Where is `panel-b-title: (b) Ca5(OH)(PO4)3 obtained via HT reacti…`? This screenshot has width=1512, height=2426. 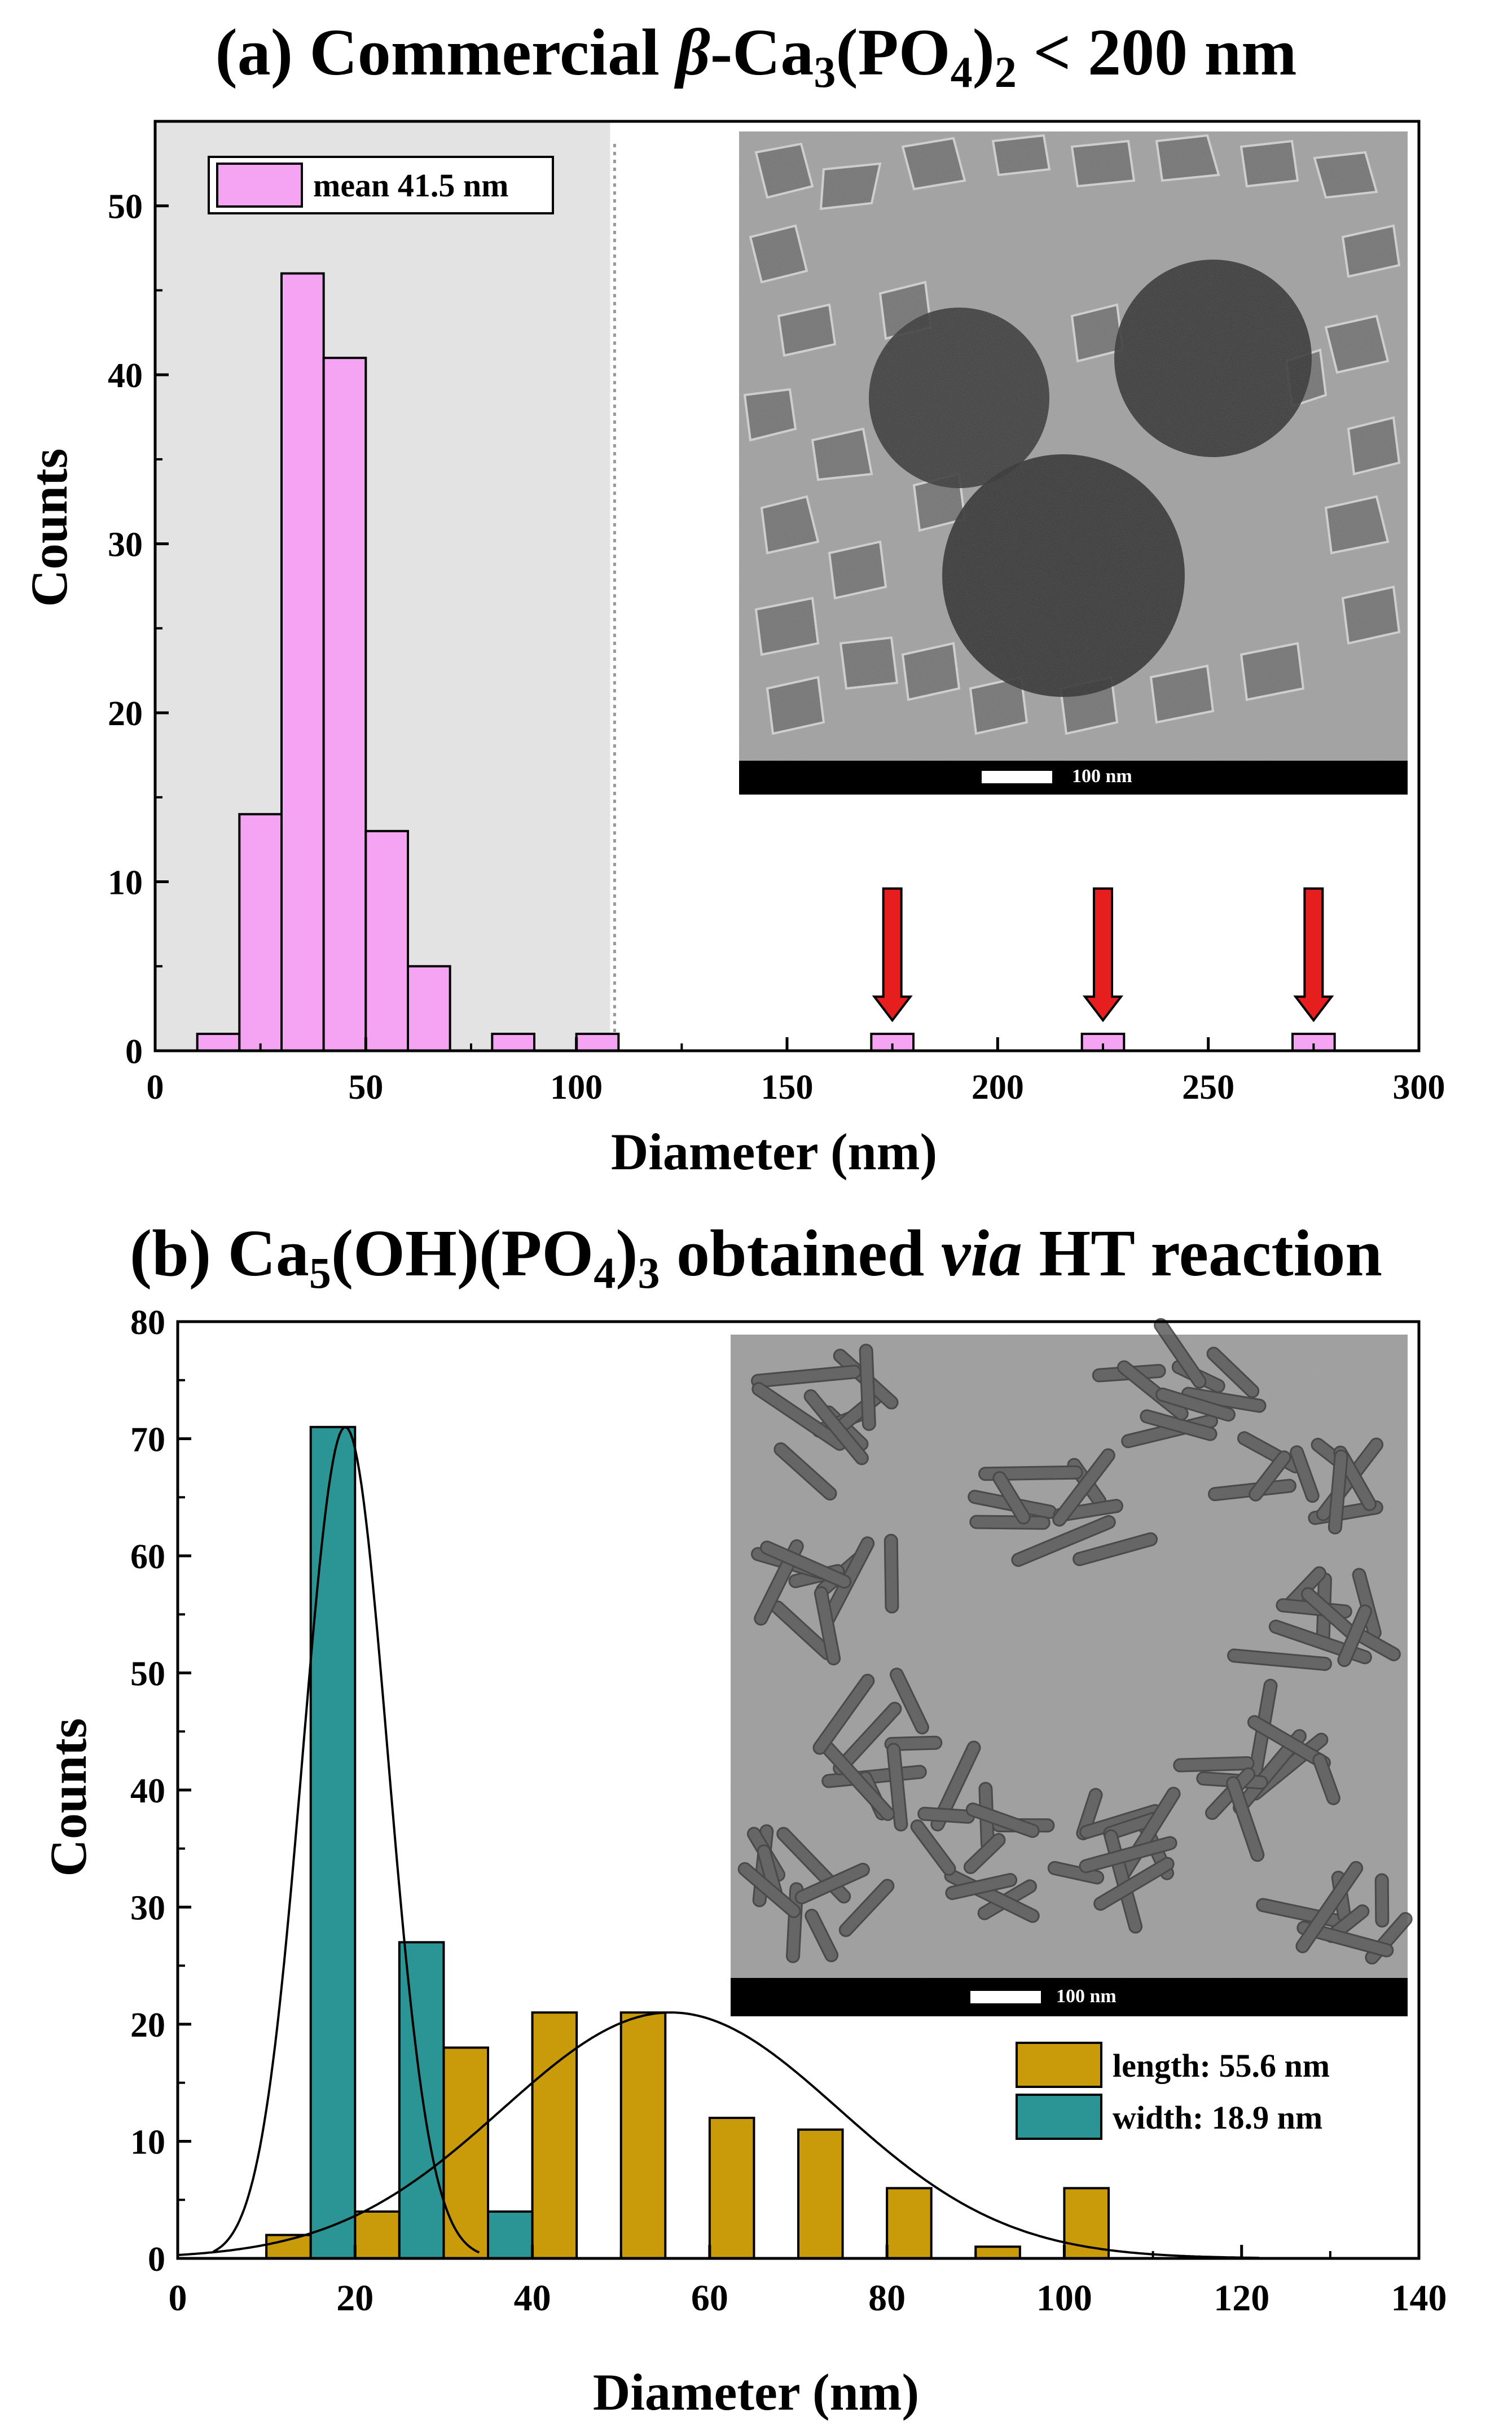
panel-b-title: (b) Ca5(OH)(PO4)3 obtained via HT reacti… is located at coordinates (756, 1256).